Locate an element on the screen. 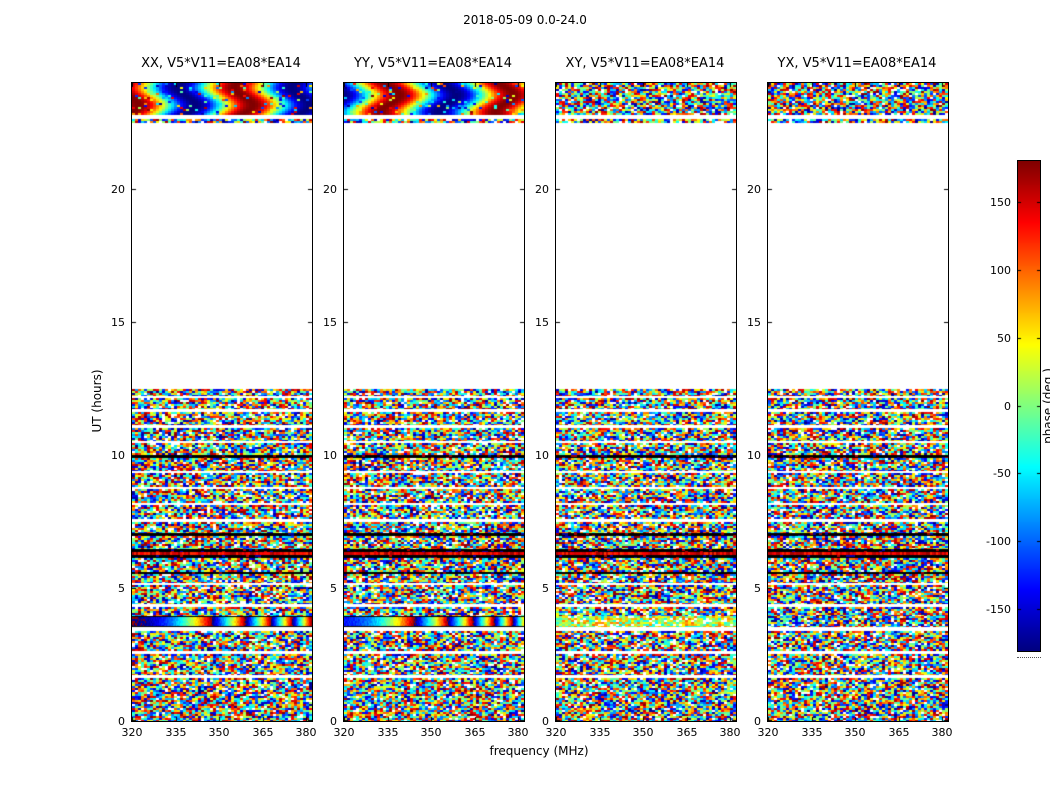 The height and width of the screenshot is (800, 1050). colorbar-tick-label: 100 is located at coordinates (1000, 270).